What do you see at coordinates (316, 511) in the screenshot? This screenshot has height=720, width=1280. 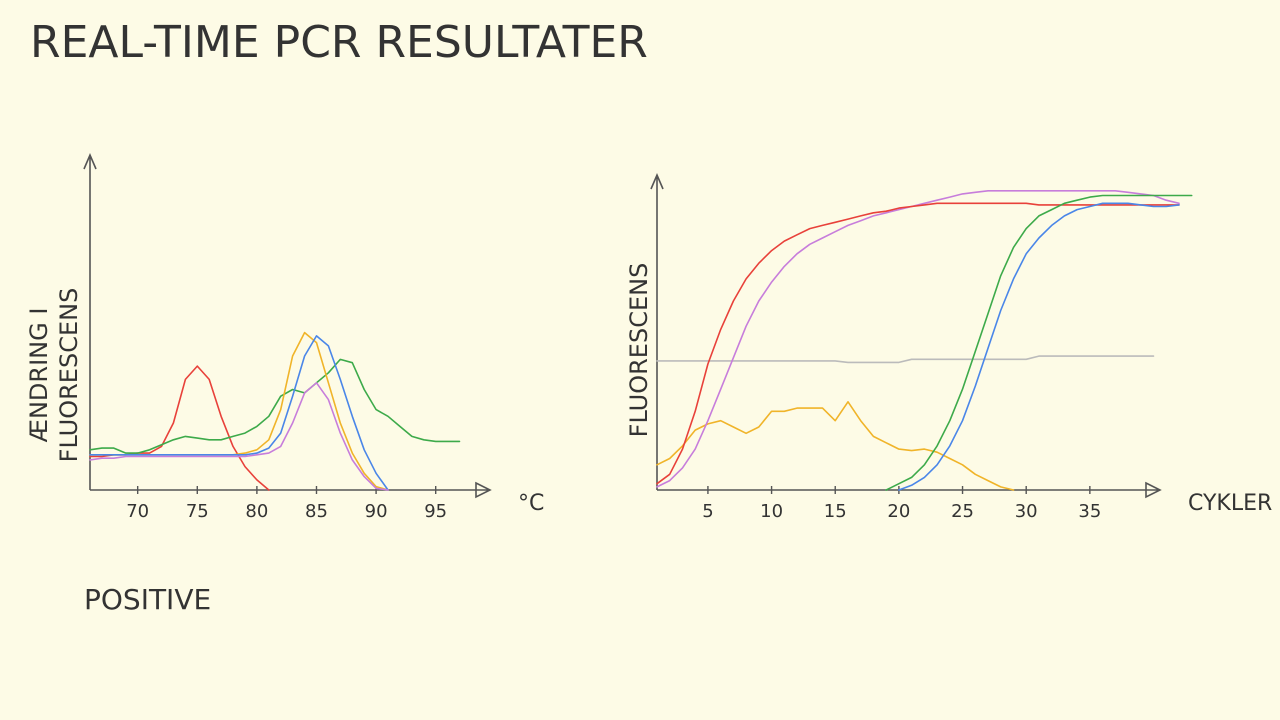 I see `x-tick-label: 85` at bounding box center [316, 511].